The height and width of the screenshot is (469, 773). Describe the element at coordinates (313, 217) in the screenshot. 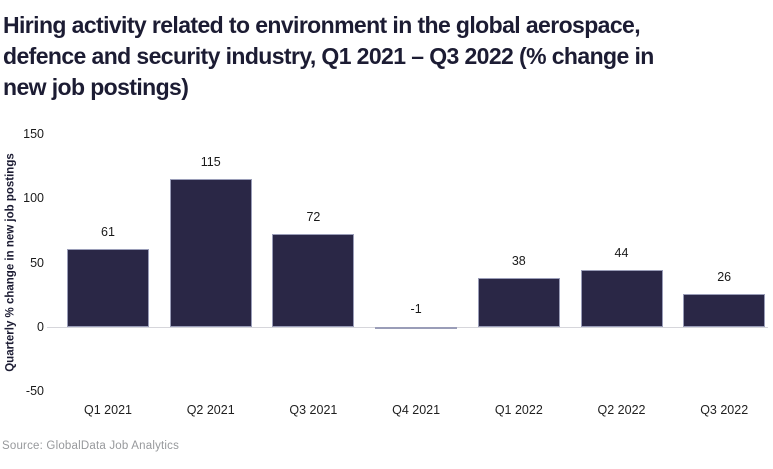

I see `bar-value-label: 72` at that location.